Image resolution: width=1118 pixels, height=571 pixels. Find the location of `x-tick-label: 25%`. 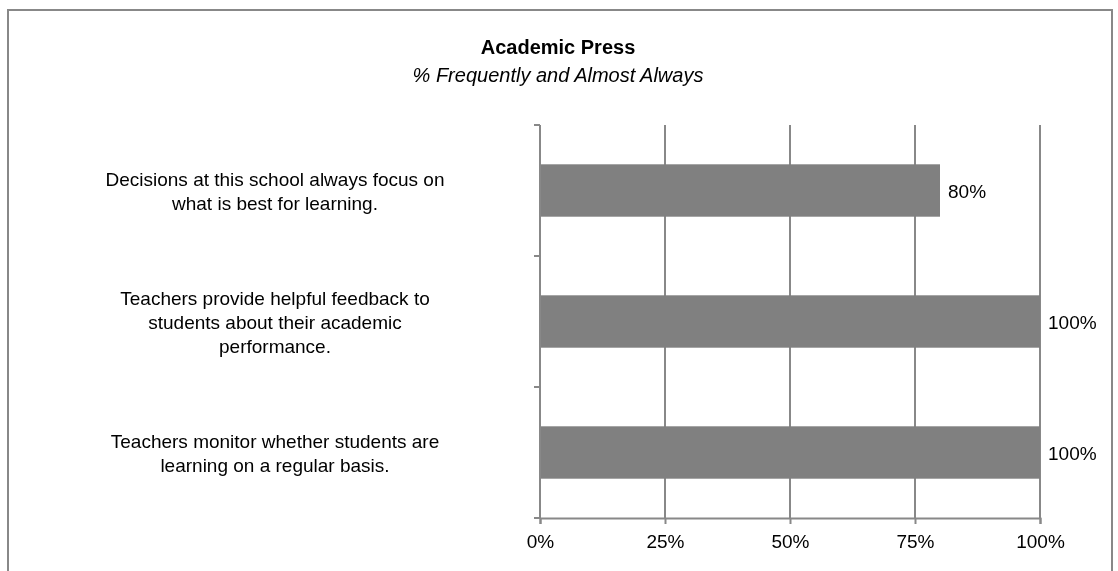

x-tick-label: 25% is located at coordinates (665, 541).